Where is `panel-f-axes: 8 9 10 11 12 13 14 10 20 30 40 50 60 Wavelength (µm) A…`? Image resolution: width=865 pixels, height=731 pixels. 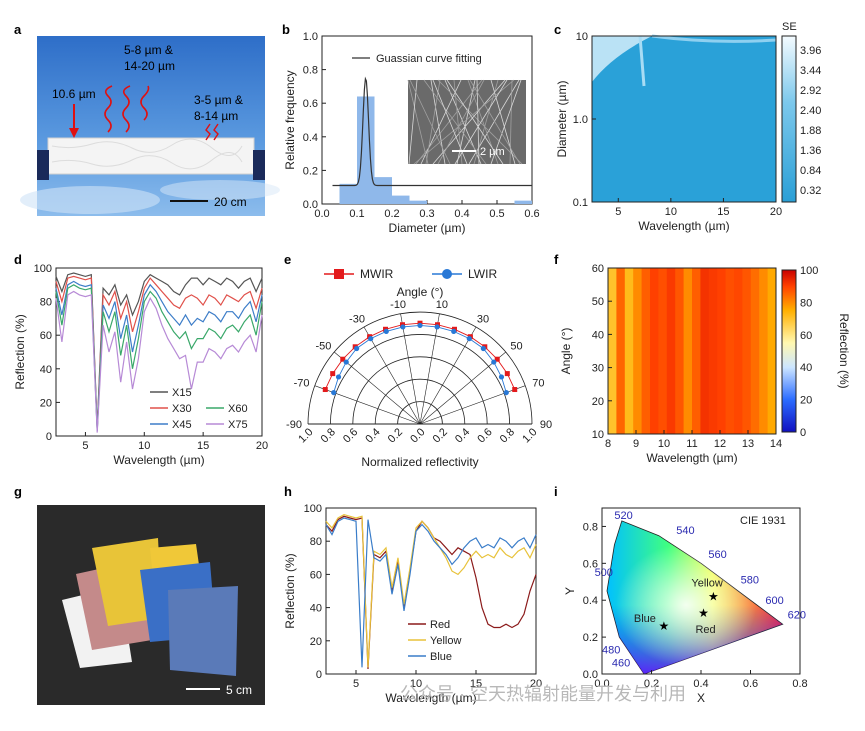 panel-f-axes: 8 9 10 11 12 13 14 10 20 30 40 50 60 Wavelength (µm) A… is located at coordinates (670, 364).